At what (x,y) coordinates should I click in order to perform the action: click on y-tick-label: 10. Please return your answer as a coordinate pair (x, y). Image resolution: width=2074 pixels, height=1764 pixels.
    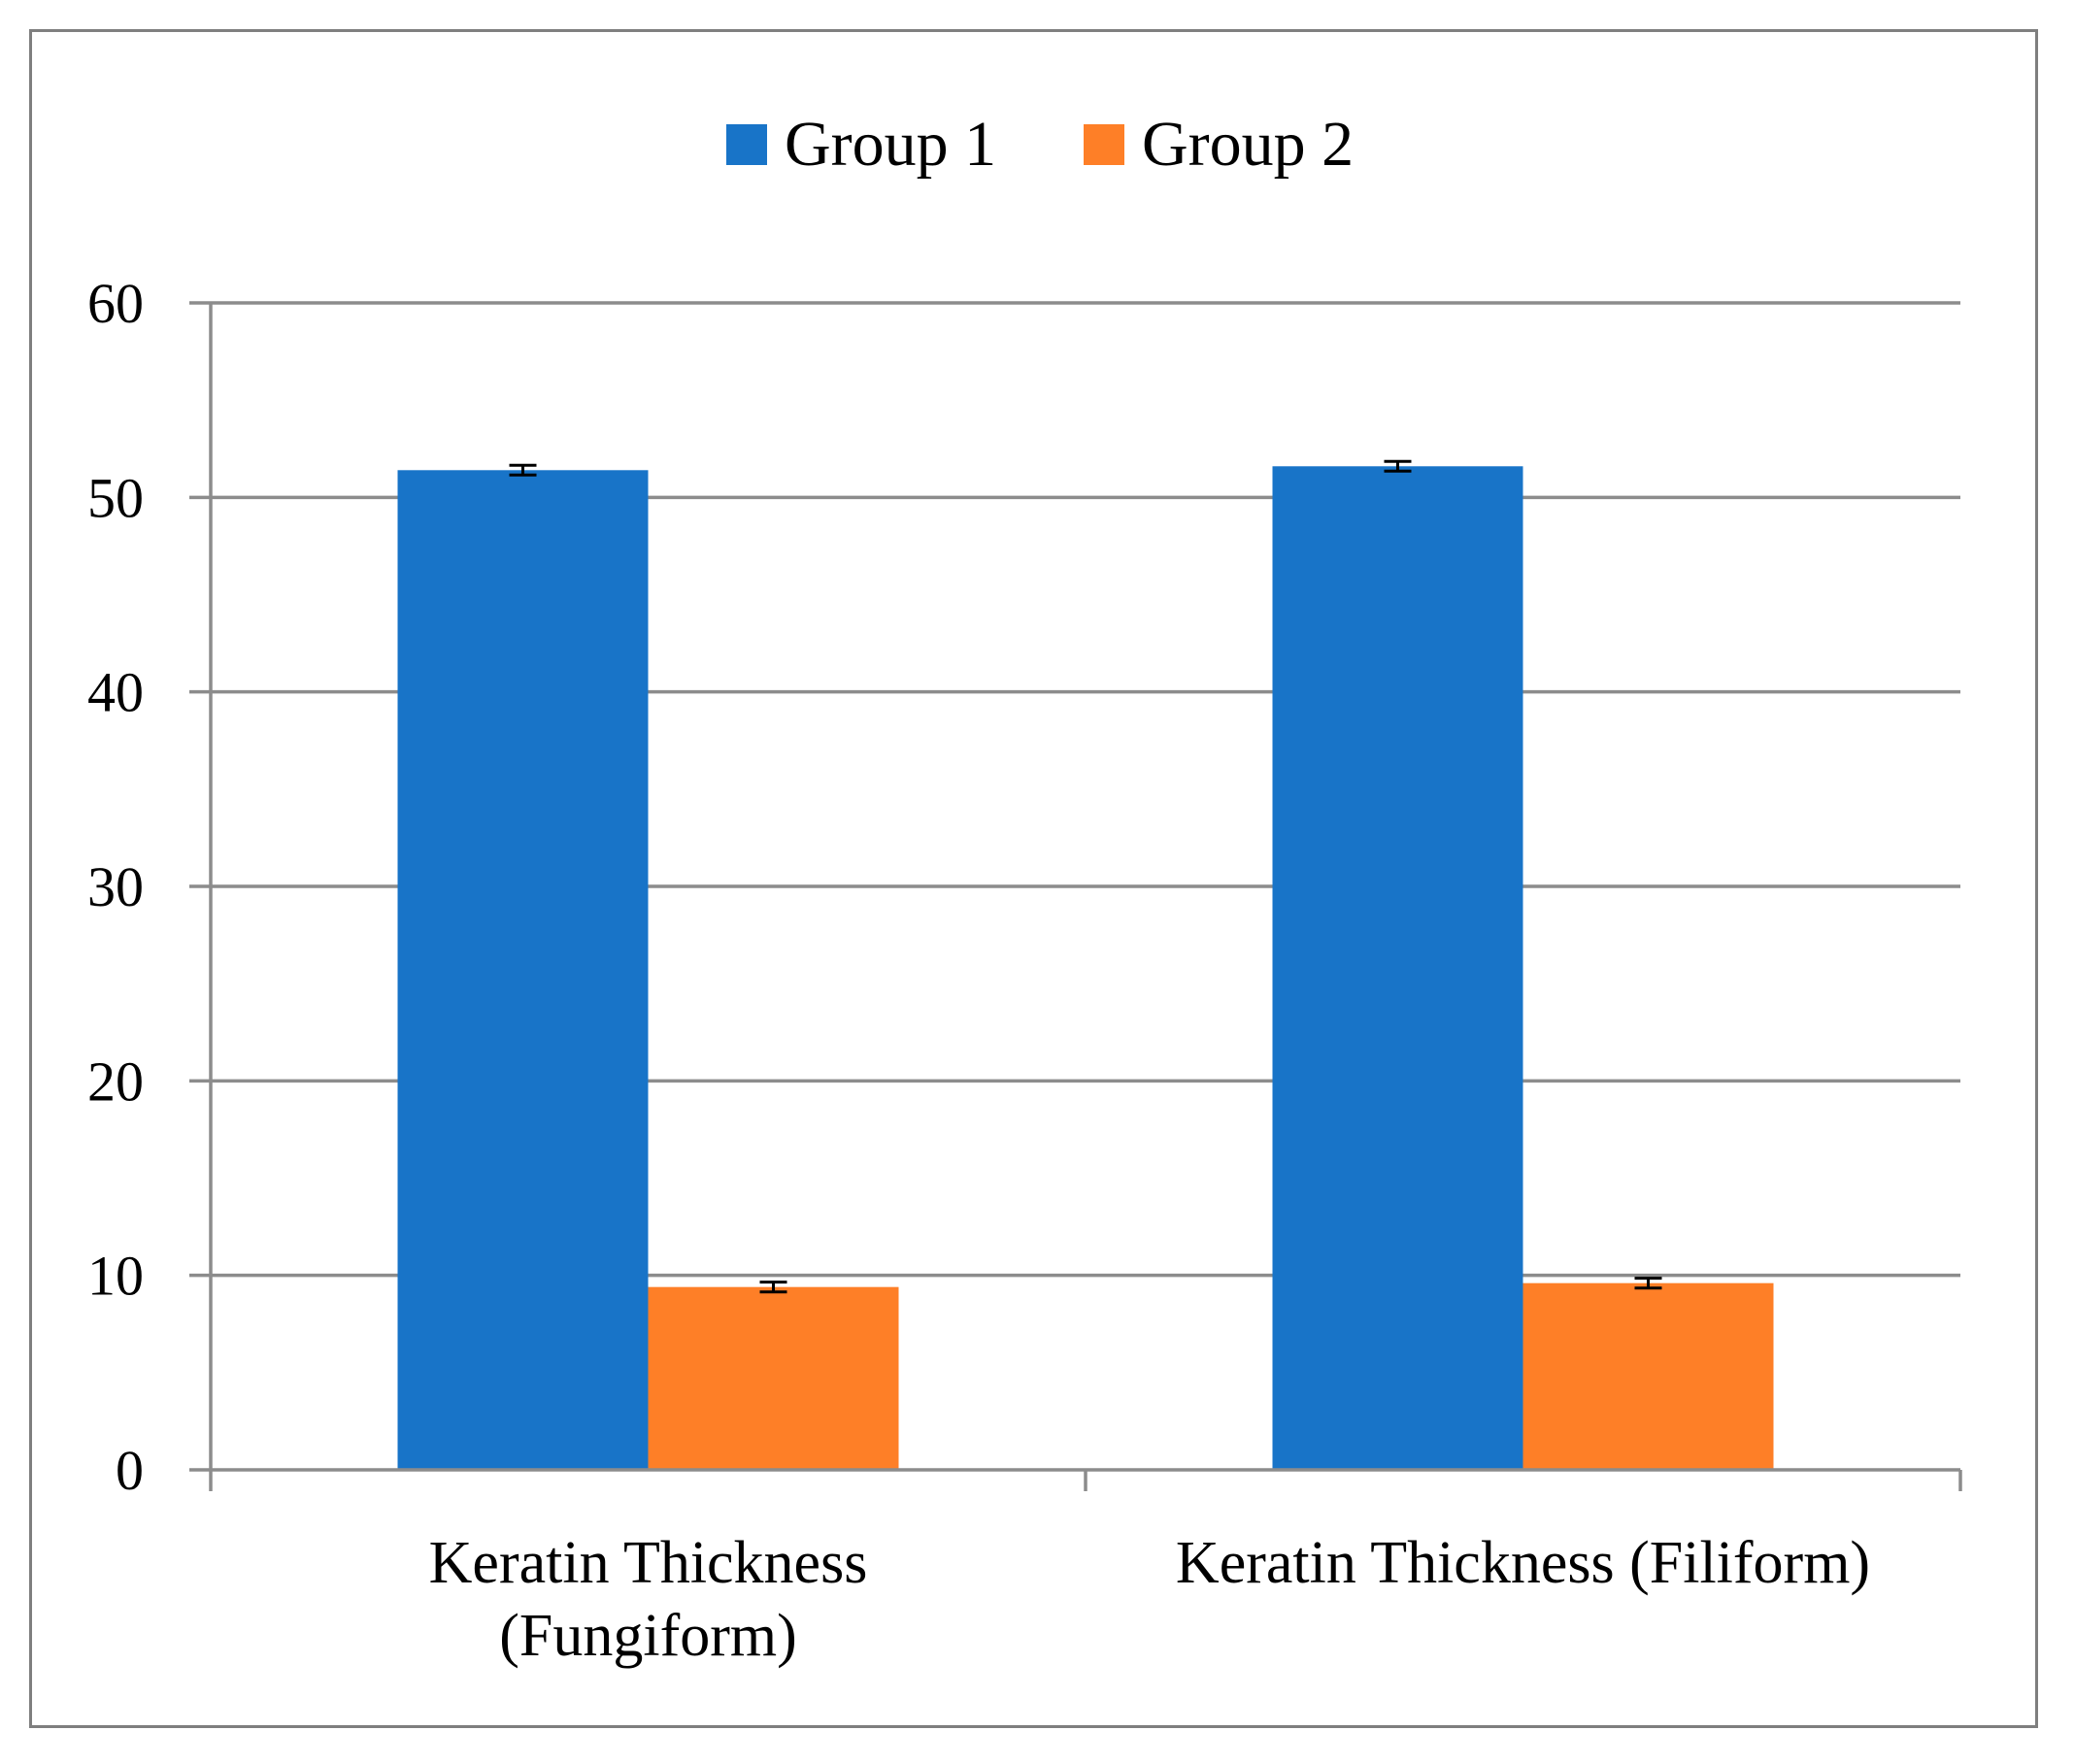
    Looking at the image, I should click on (115, 1276).